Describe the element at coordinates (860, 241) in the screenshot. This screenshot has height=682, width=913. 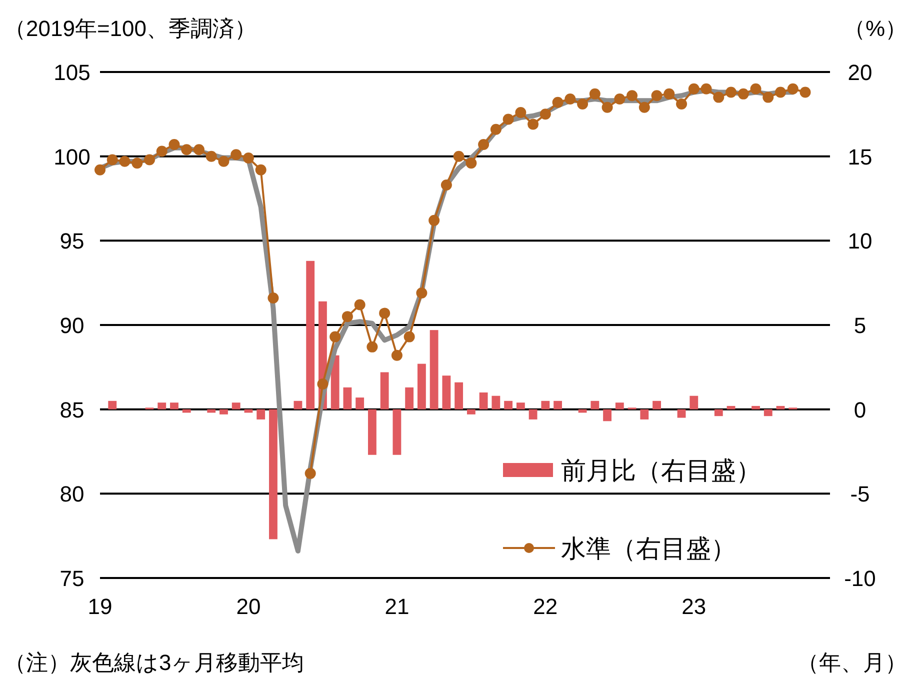
I see `y2-tick-label: 10` at that location.